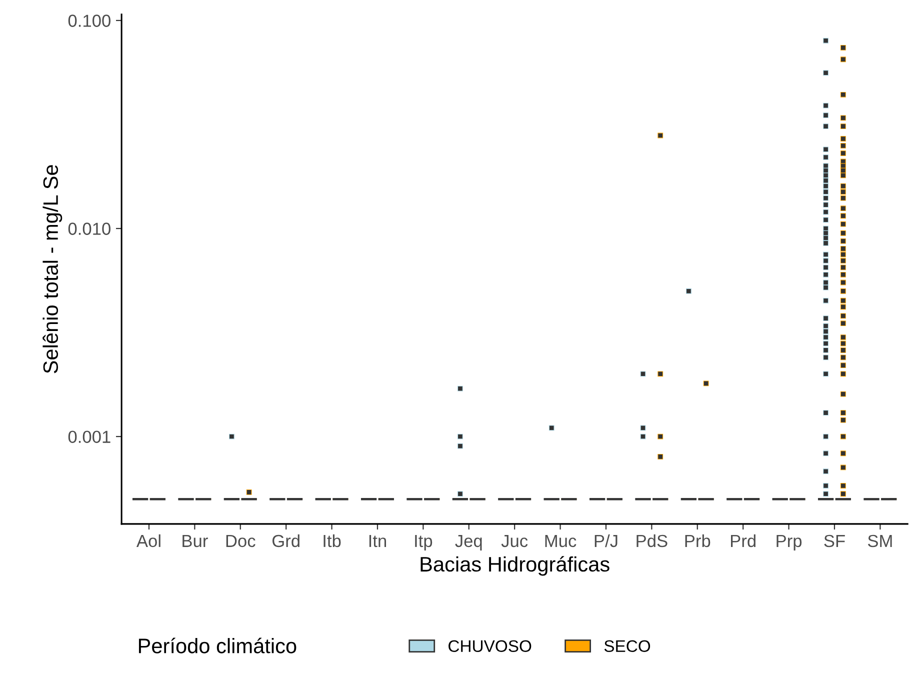 Image resolution: width=914 pixels, height=684 pixels. I want to click on x-tick-label: Prd, so click(743, 541).